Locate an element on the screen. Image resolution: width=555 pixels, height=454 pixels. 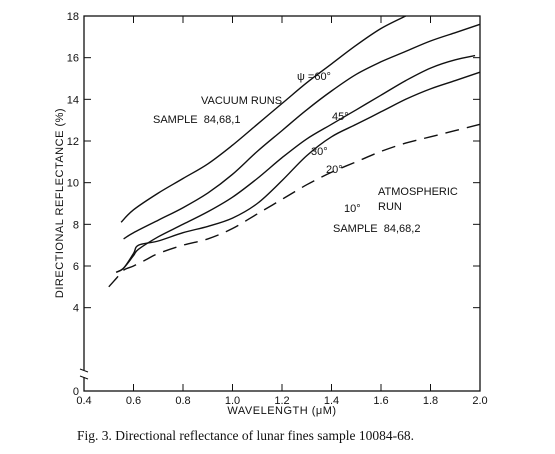
x-tick-label: 1.6 is located at coordinates (380, 401).